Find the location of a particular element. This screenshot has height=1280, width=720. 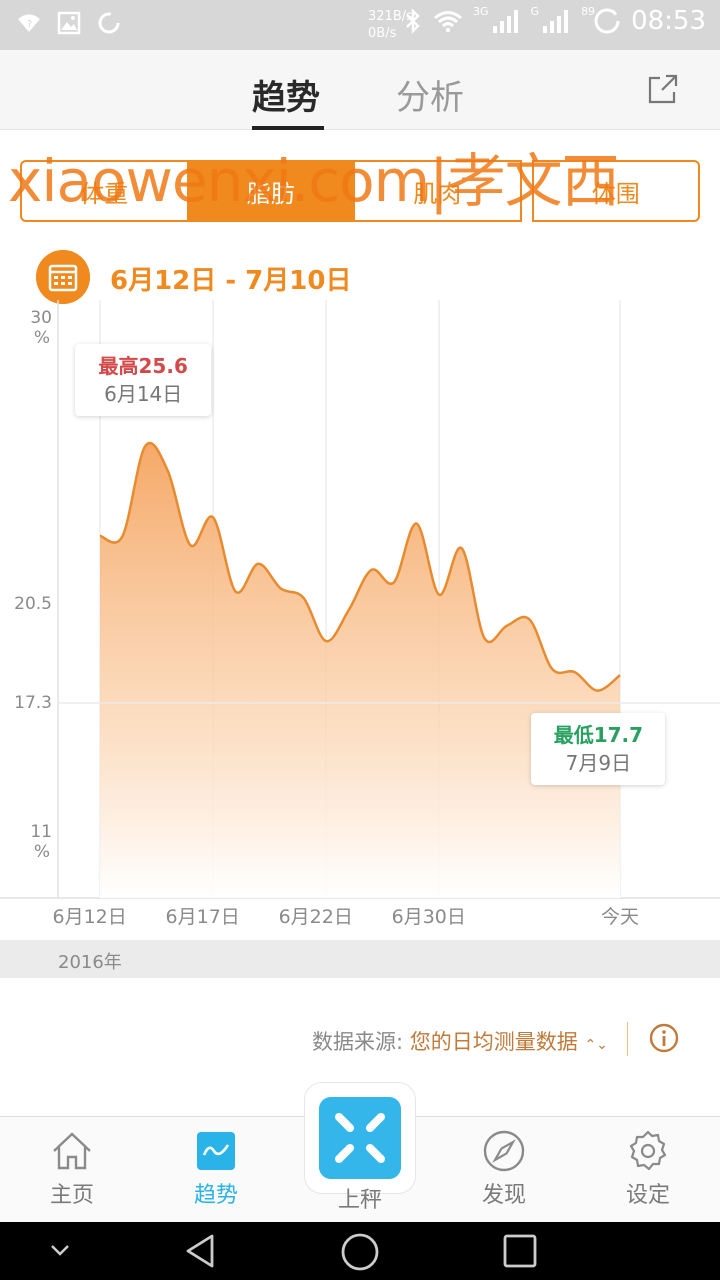

recents-icon is located at coordinates (520, 1251).